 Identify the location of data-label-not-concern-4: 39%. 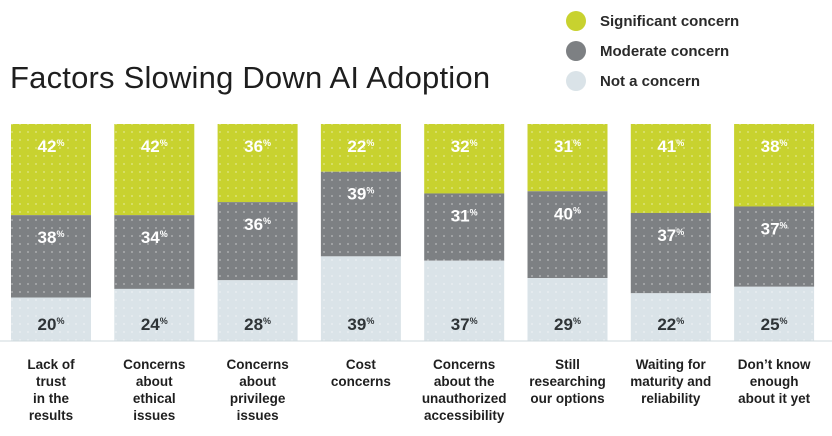
(360, 324).